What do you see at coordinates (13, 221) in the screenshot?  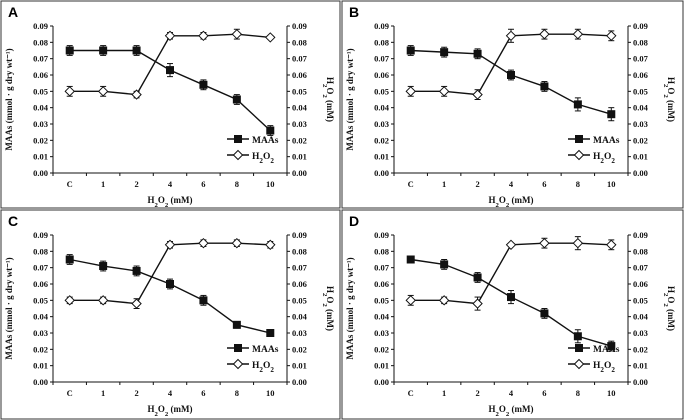 I see `panel-label: C` at bounding box center [13, 221].